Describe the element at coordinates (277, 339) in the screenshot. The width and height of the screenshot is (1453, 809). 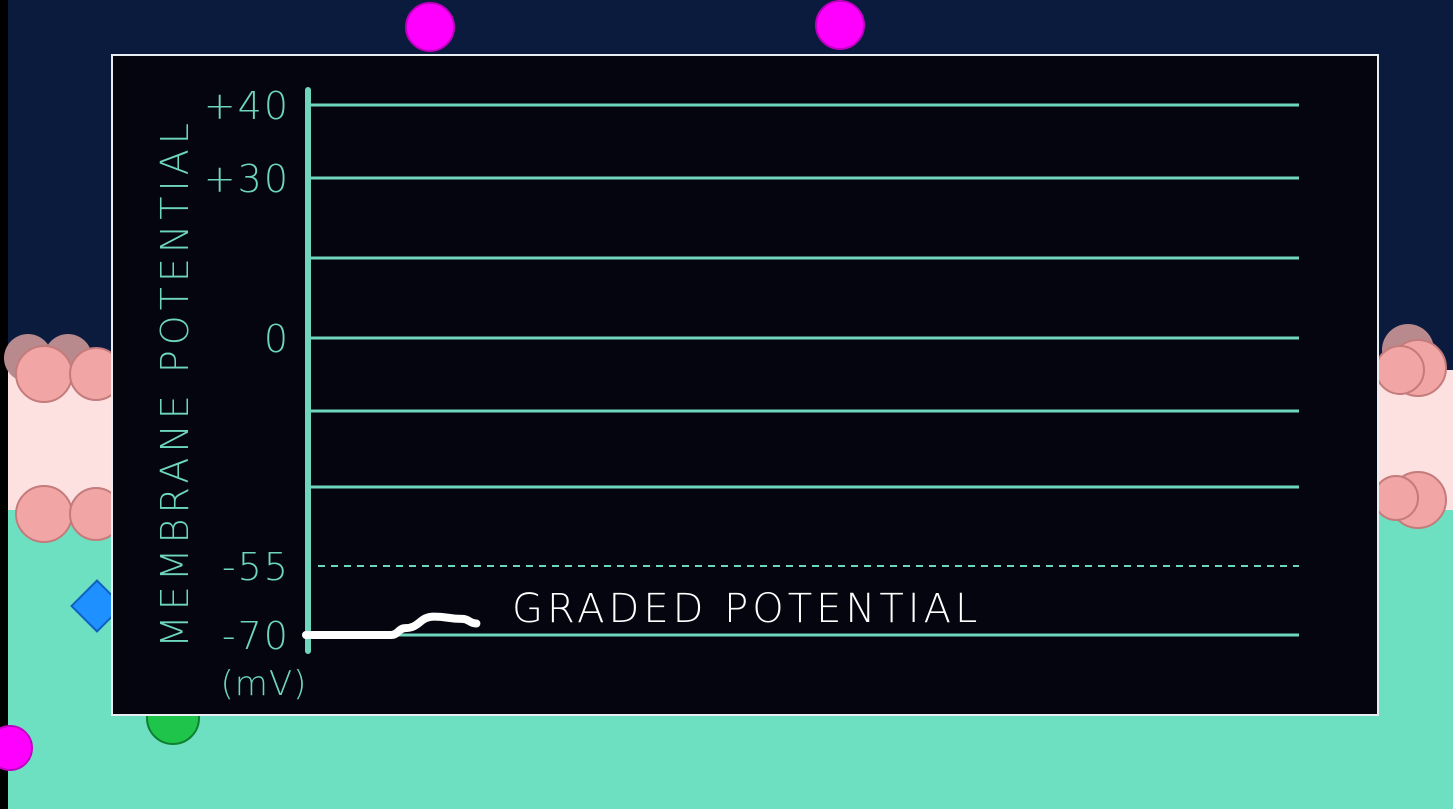
I see `y-tick-label: 0` at that location.